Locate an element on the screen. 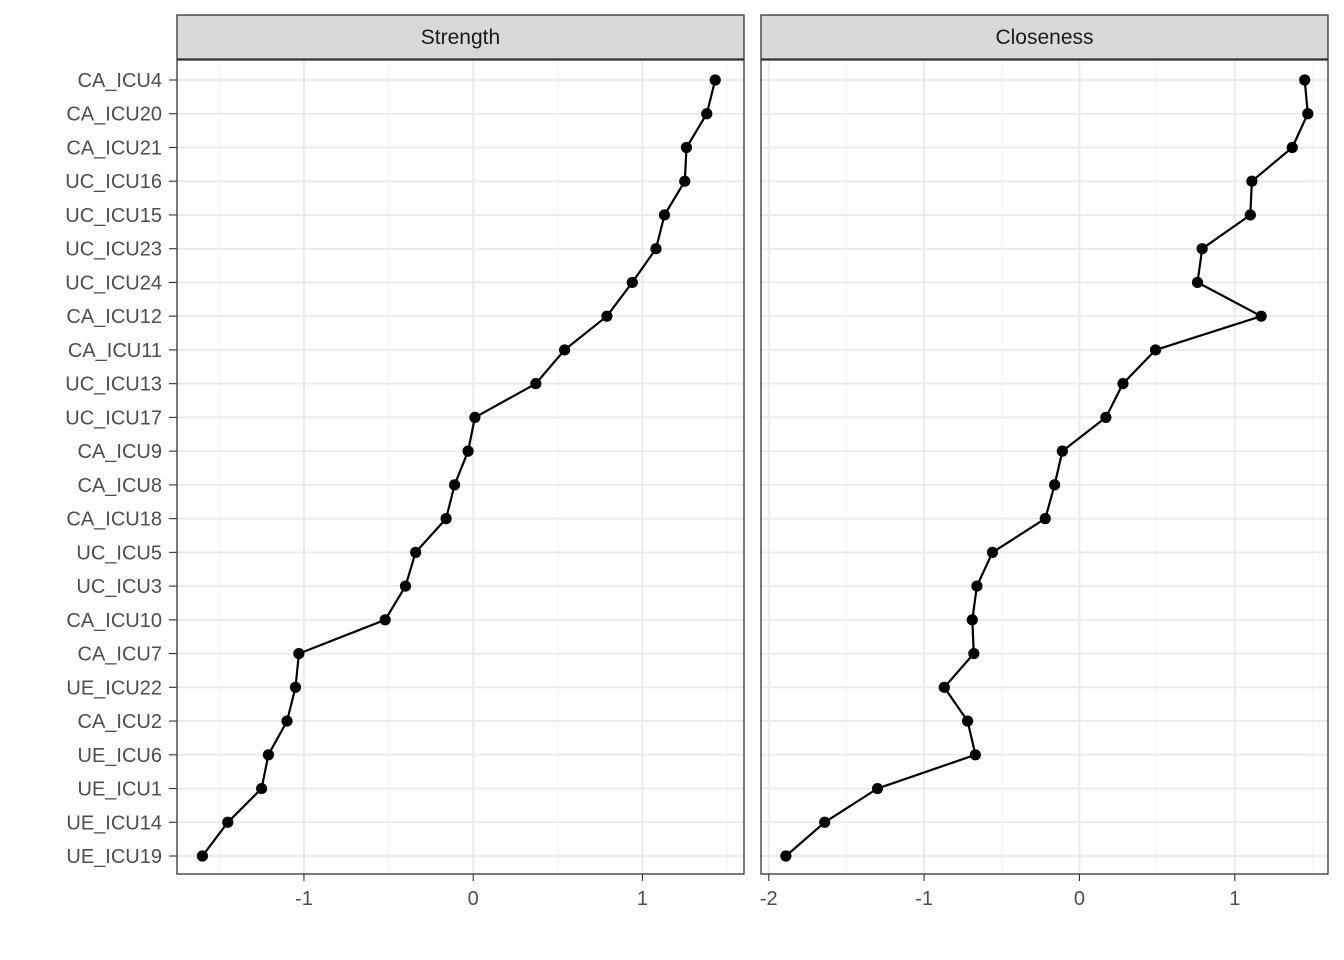  x-tick-label: -2 is located at coordinates (769, 899).